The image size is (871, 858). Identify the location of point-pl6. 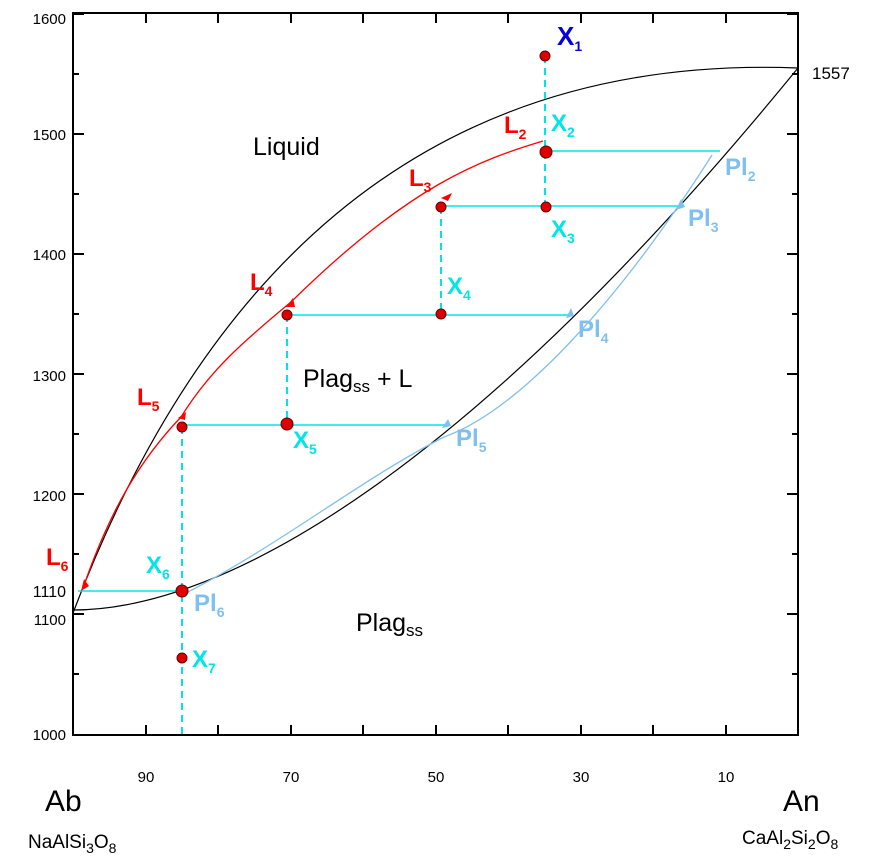
(182, 591).